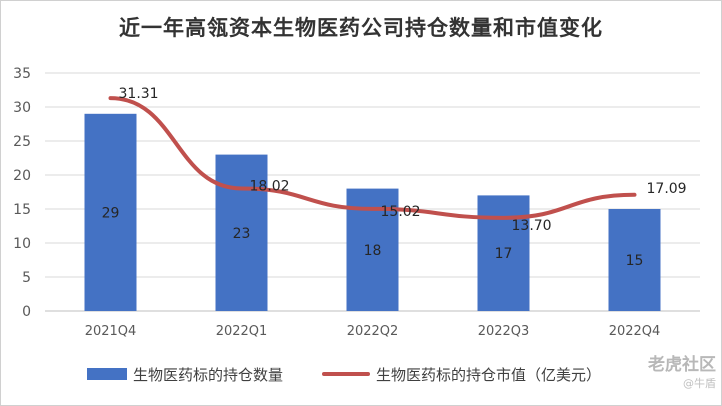 The image size is (722, 406). I want to click on bar-data-label: 15, so click(635, 261).